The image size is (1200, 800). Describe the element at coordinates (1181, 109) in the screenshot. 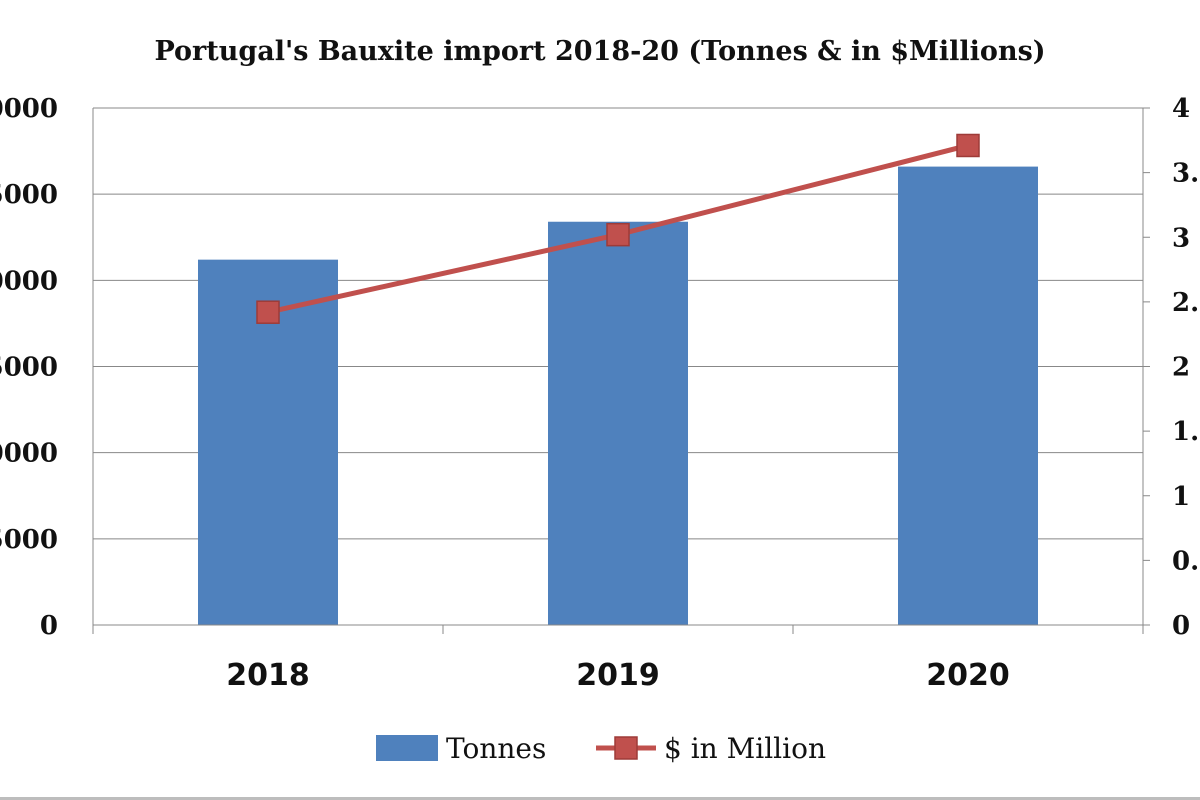

I see `y-right-tick-label: 4` at that location.